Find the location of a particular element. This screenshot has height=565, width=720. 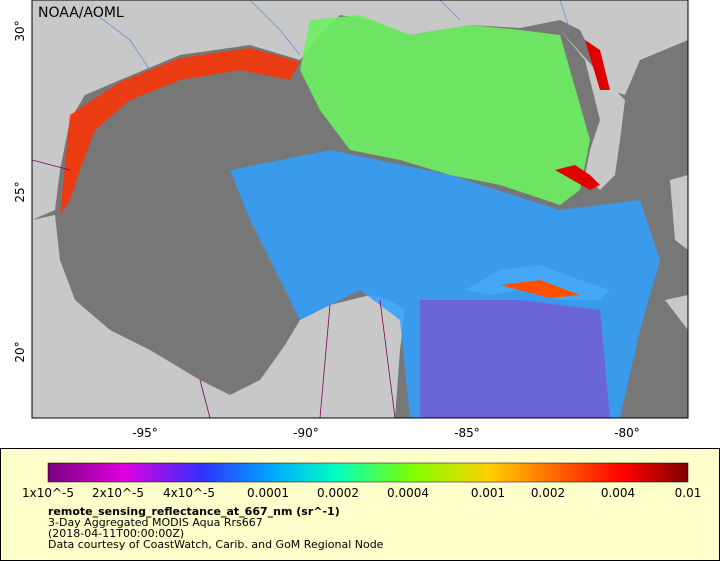

colorbar-label: 0.0002 is located at coordinates (338, 493).